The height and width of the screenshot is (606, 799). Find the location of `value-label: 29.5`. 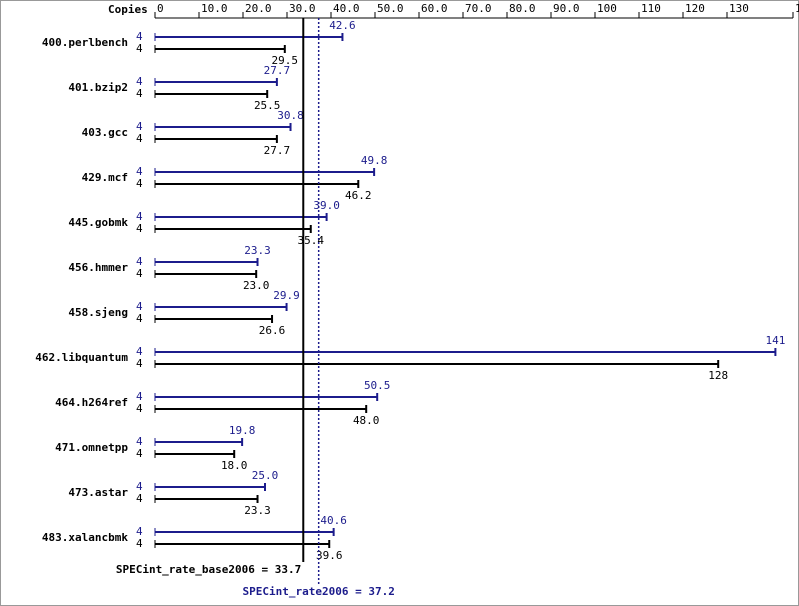

value-label: 29.5 is located at coordinates (285, 60).